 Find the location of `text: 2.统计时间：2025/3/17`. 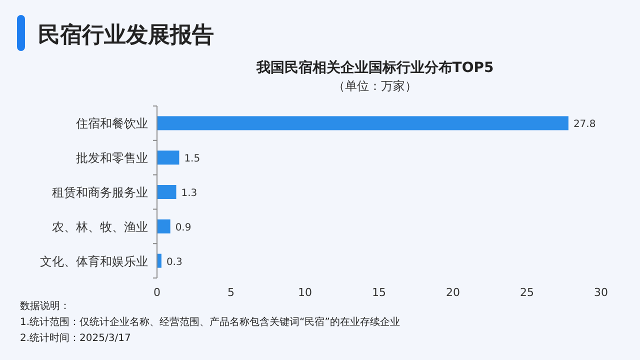

text: 2.统计时间：2025/3/17 is located at coordinates (75, 338).